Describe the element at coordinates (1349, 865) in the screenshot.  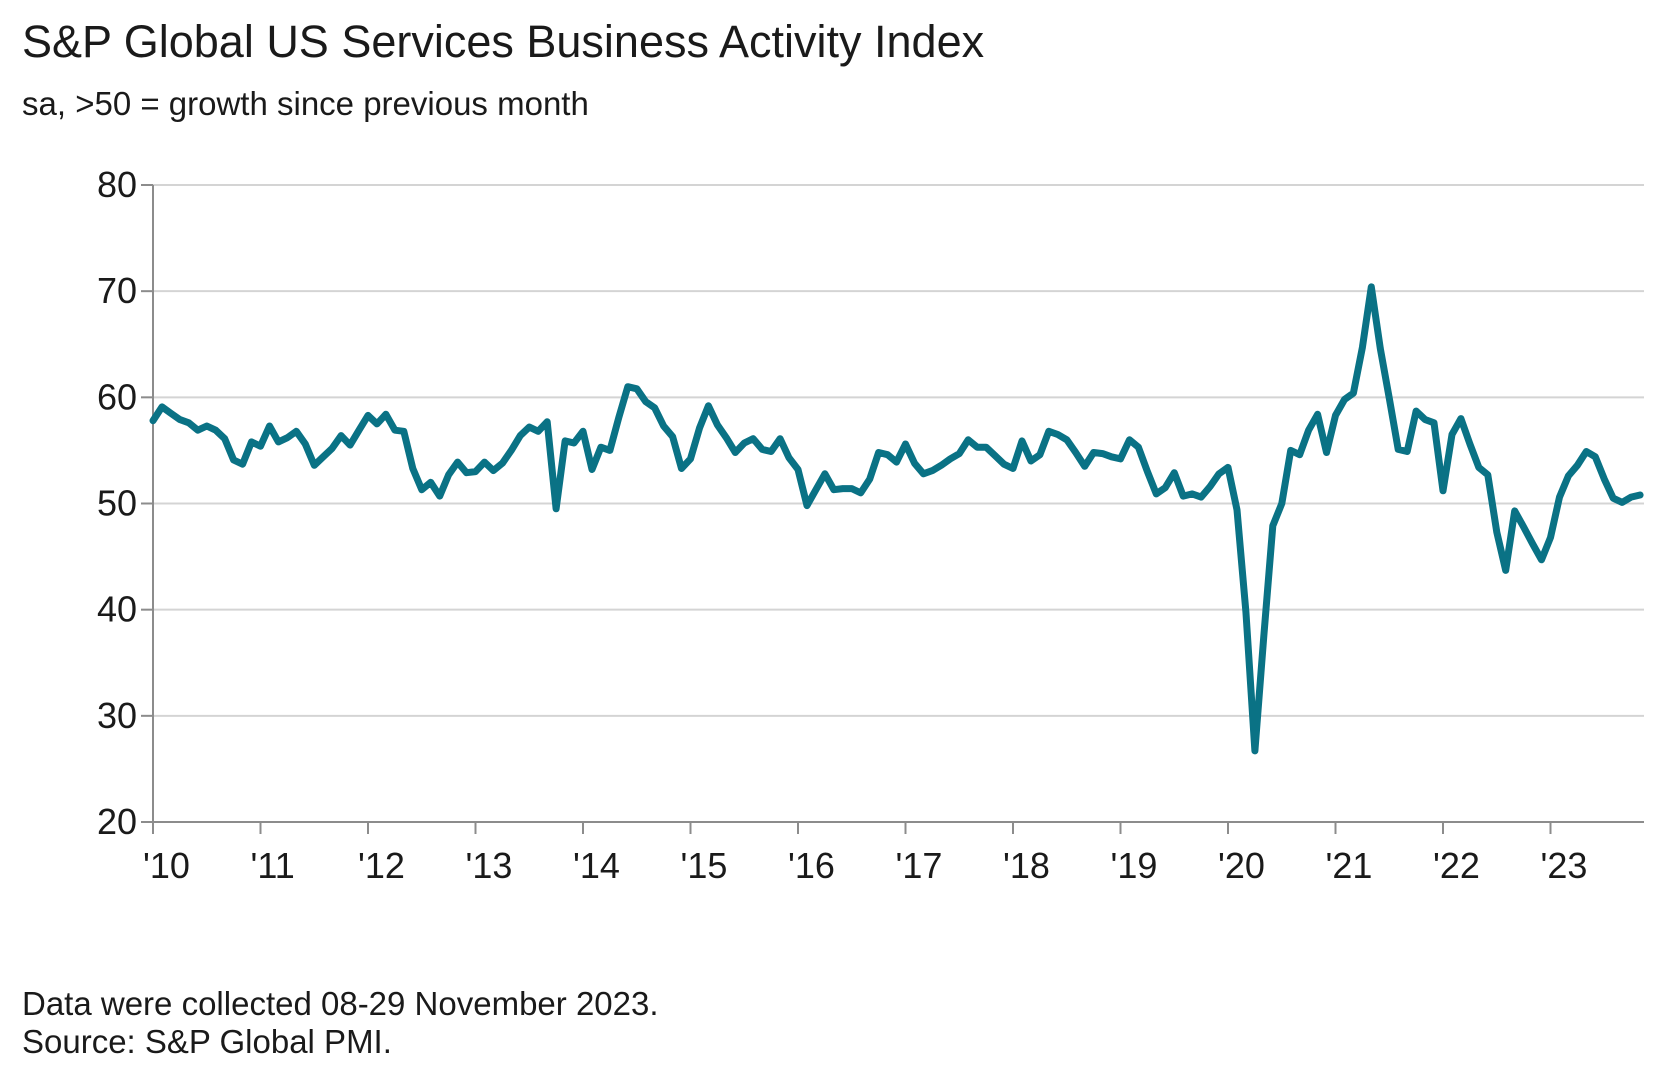
I see `x-tick-label-2021: '21` at that location.